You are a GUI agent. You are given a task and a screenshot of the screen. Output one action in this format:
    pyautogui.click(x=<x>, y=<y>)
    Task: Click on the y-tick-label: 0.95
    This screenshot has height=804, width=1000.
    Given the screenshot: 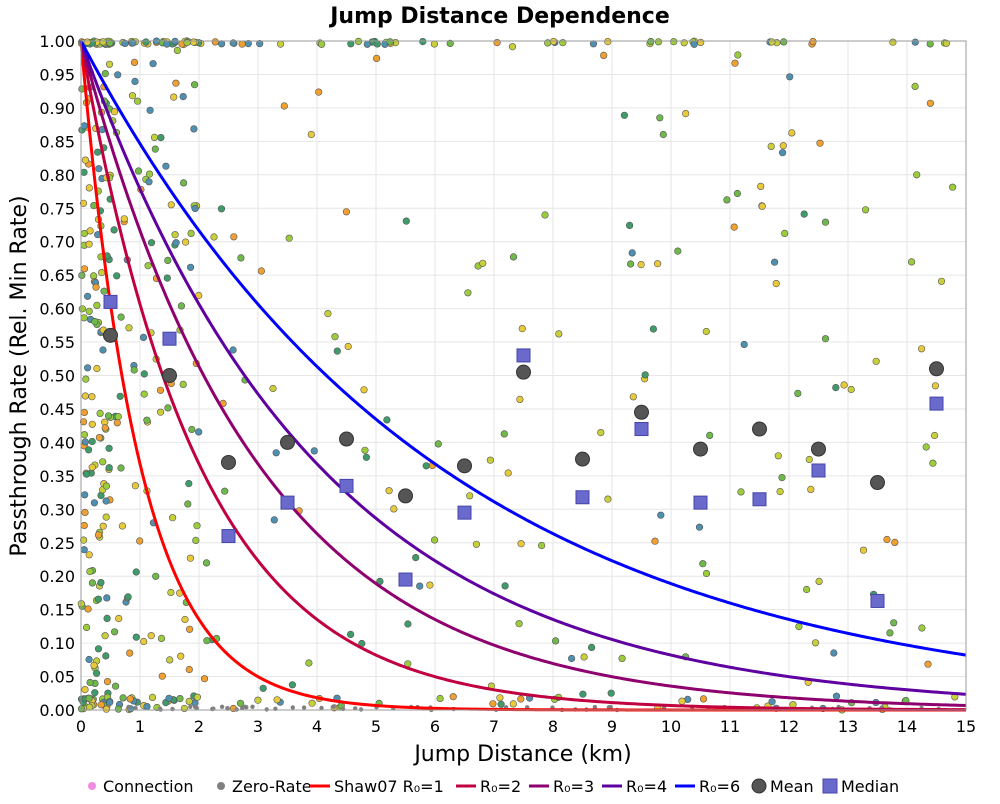 What is the action you would take?
    pyautogui.click(x=57, y=74)
    